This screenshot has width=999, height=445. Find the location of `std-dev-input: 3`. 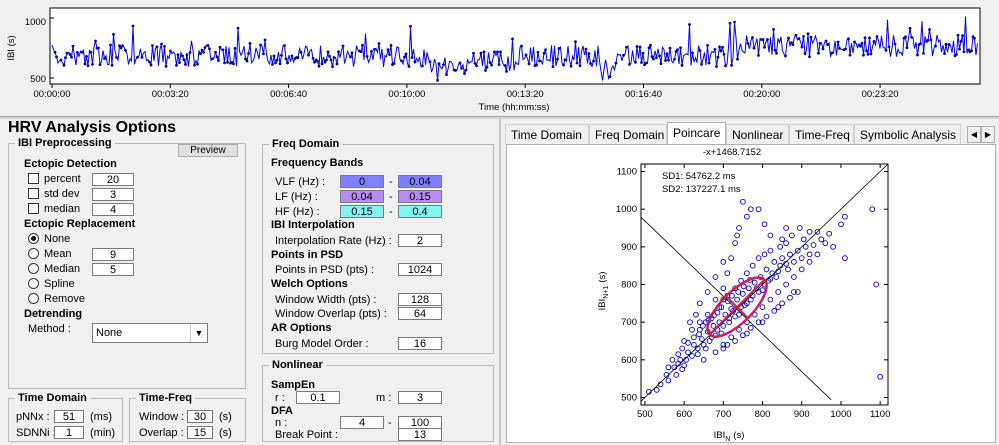

std-dev-input: 3 is located at coordinates (113, 194).